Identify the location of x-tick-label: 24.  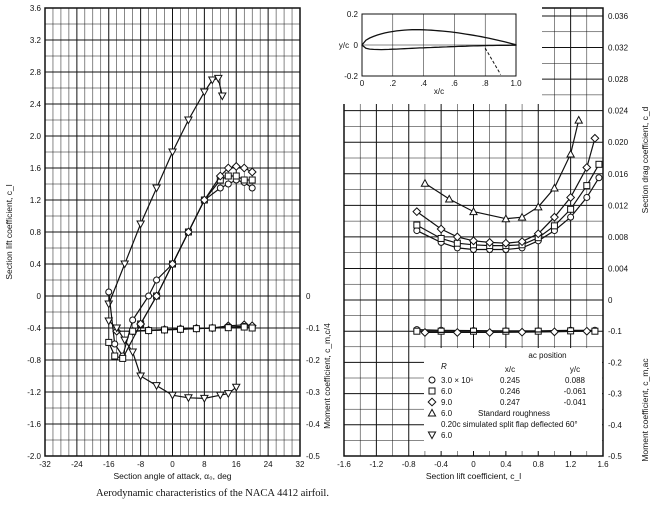
(268, 464).